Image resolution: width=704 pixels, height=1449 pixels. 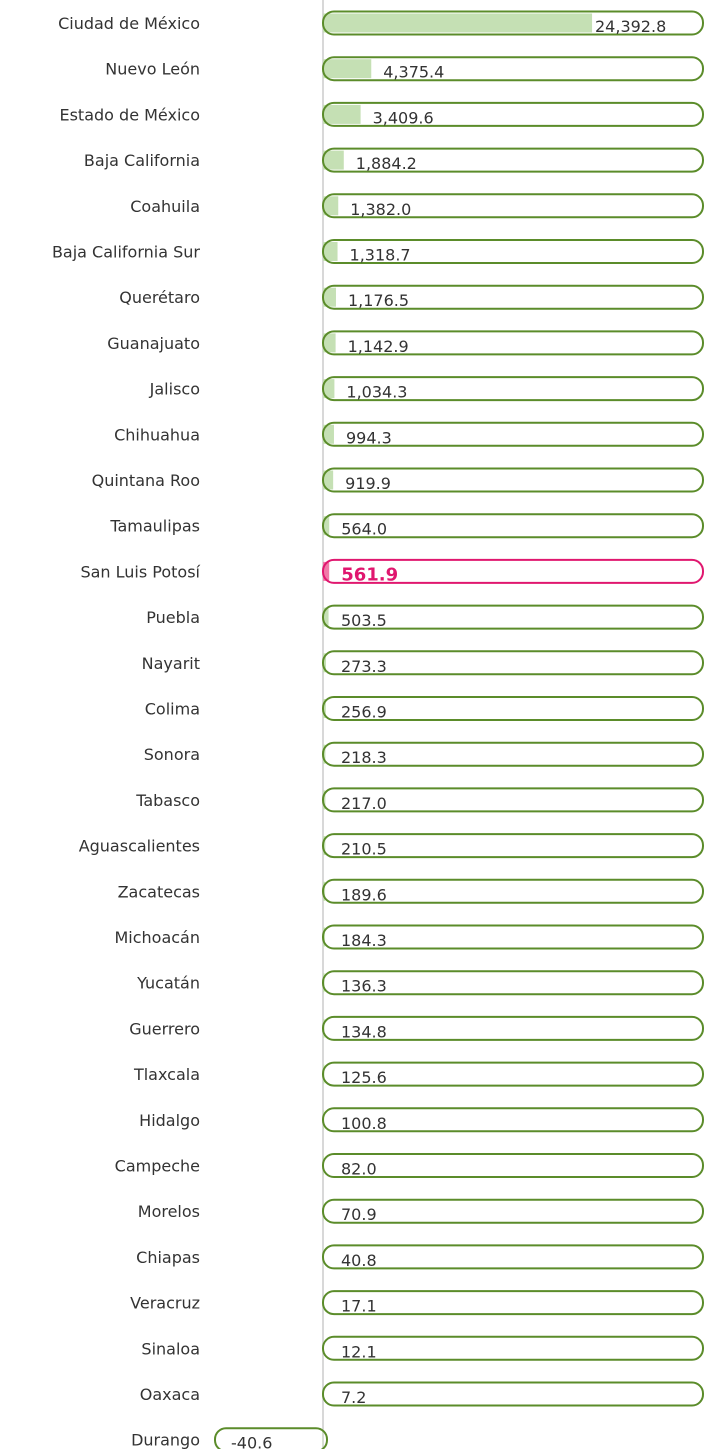 I want to click on value-label: 1,382.0, so click(x=380, y=209).